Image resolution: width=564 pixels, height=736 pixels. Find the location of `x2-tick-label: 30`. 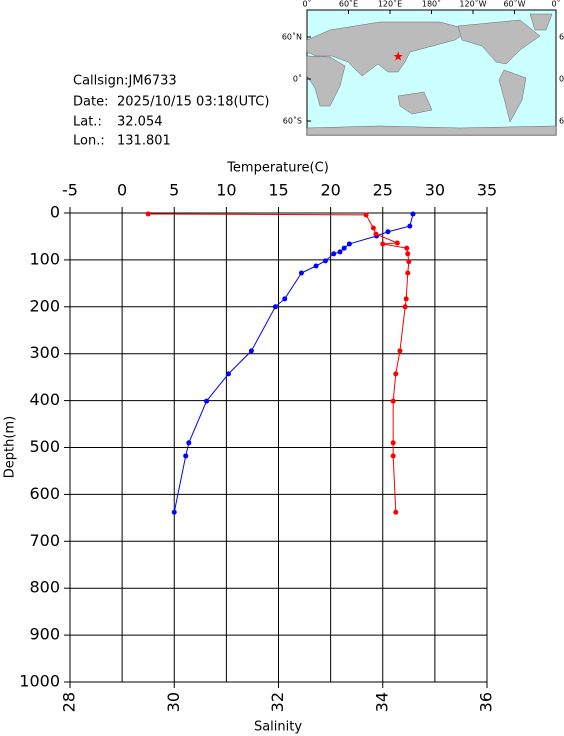

x2-tick-label: 30 is located at coordinates (435, 190).